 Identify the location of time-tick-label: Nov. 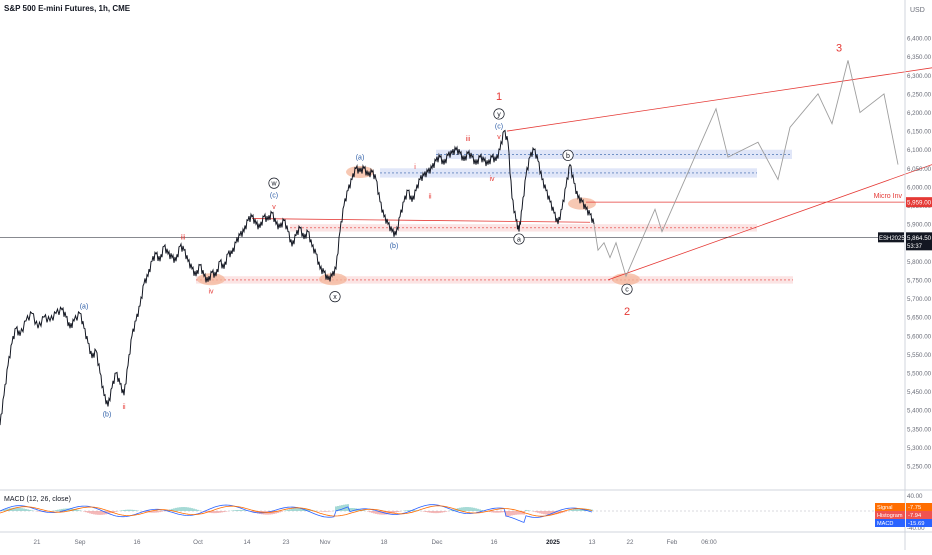
(325, 542).